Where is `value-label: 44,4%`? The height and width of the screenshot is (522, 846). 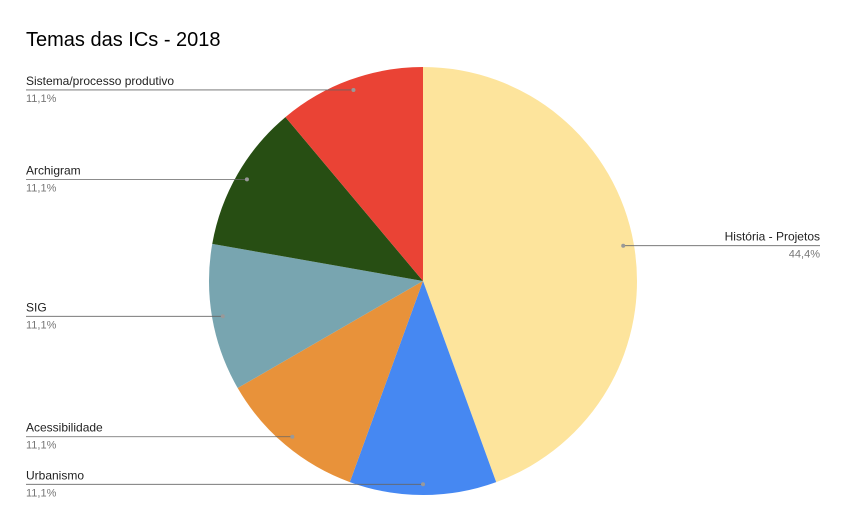
value-label: 44,4% is located at coordinates (804, 255).